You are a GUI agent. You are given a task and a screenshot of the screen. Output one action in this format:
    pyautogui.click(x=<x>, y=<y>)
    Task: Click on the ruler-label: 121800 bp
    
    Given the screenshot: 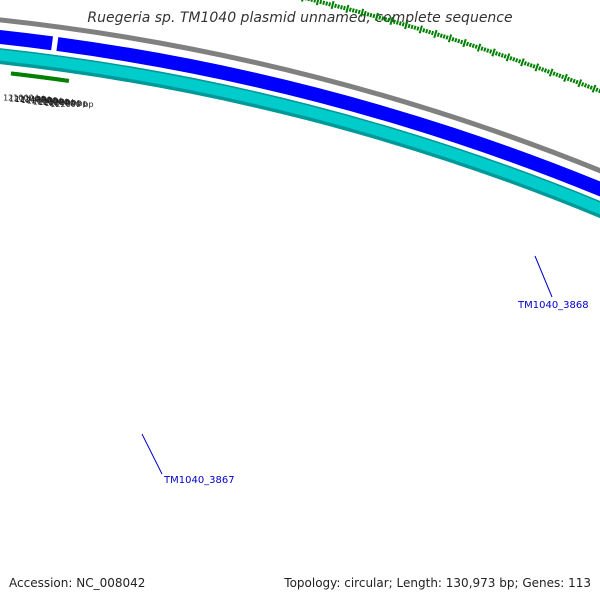 What is the action you would take?
    pyautogui.click(x=48, y=101)
    